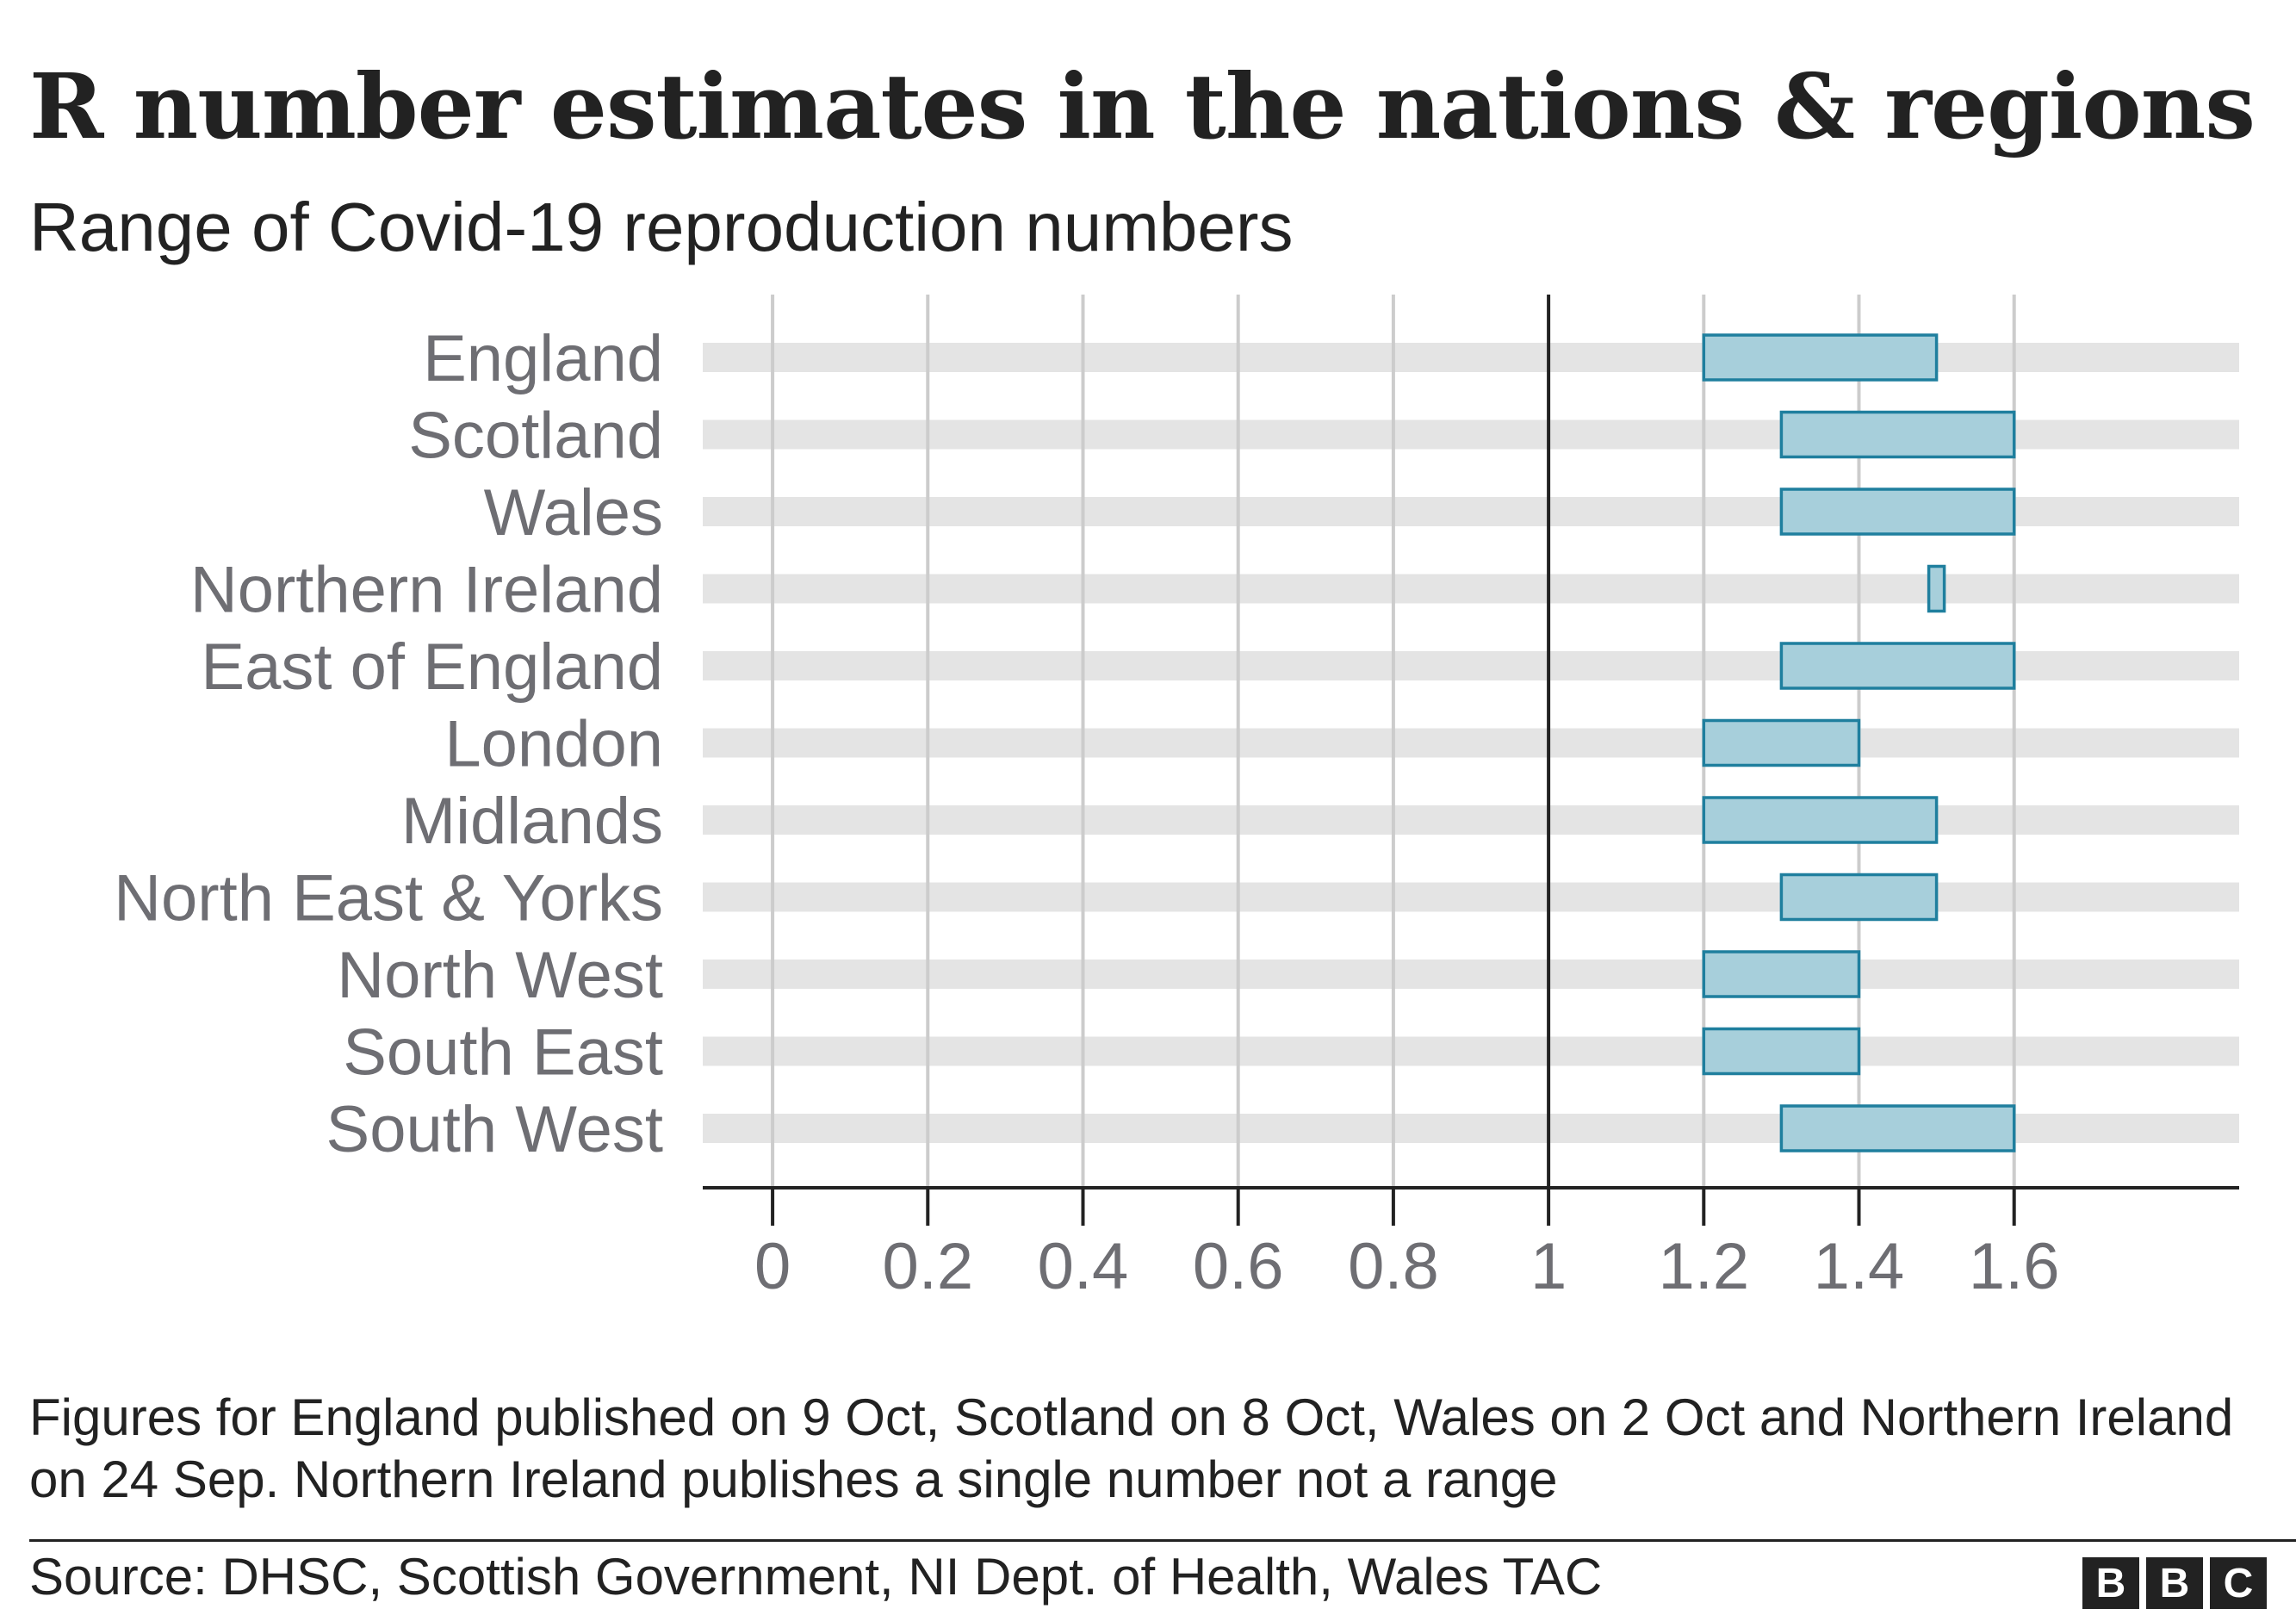 Image resolution: width=2296 pixels, height=1615 pixels. Describe the element at coordinates (543, 358) in the screenshot. I see `category-label: England` at that location.